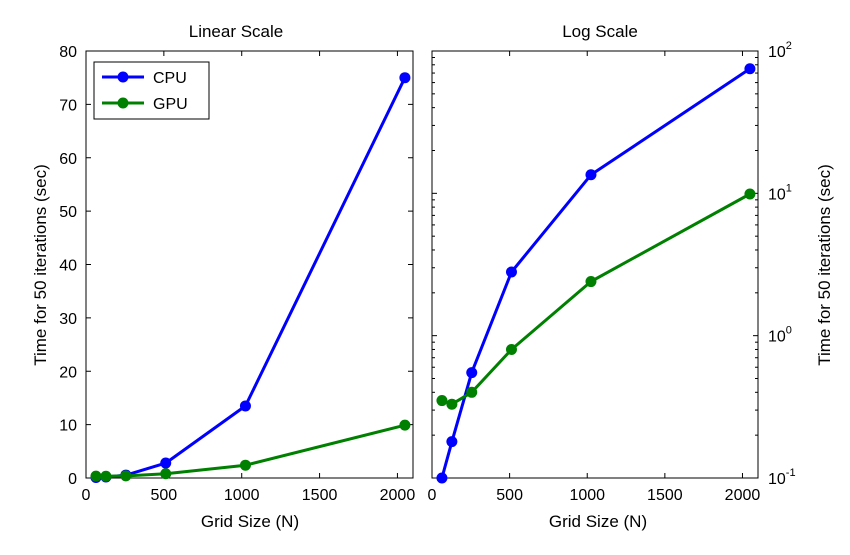 This screenshot has height=555, width=850. What do you see at coordinates (780, 335) in the screenshot?
I see `y-tick-label: 10⁰` at bounding box center [780, 335].